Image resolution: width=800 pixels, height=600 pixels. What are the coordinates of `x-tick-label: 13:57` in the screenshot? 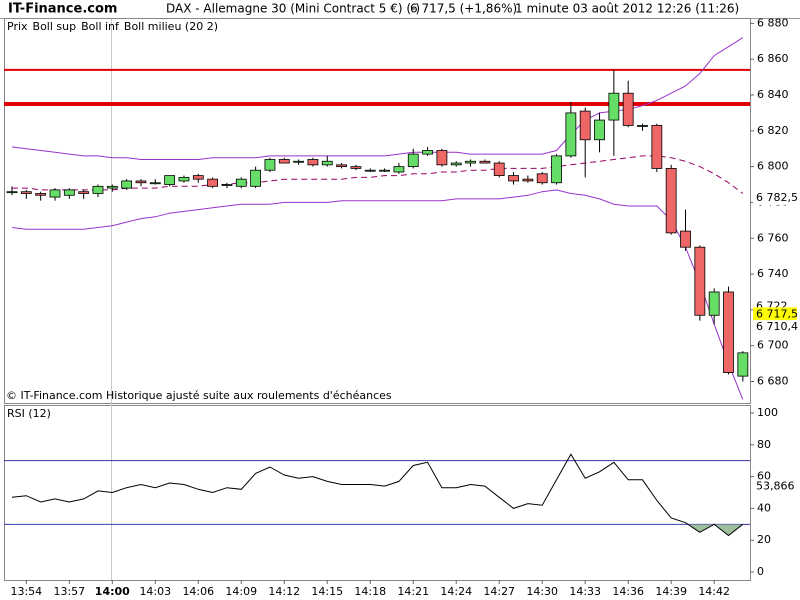 It's located at (69, 591).